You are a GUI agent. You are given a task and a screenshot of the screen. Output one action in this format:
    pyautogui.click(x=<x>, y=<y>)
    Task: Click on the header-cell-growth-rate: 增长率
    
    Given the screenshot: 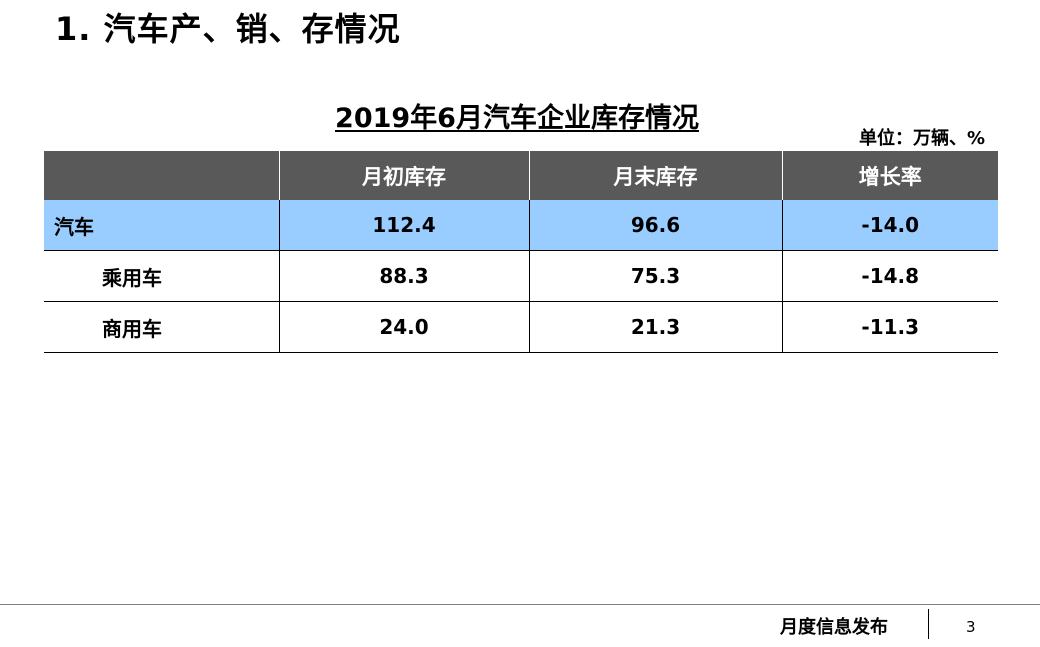 What is the action you would take?
    pyautogui.click(x=890, y=175)
    